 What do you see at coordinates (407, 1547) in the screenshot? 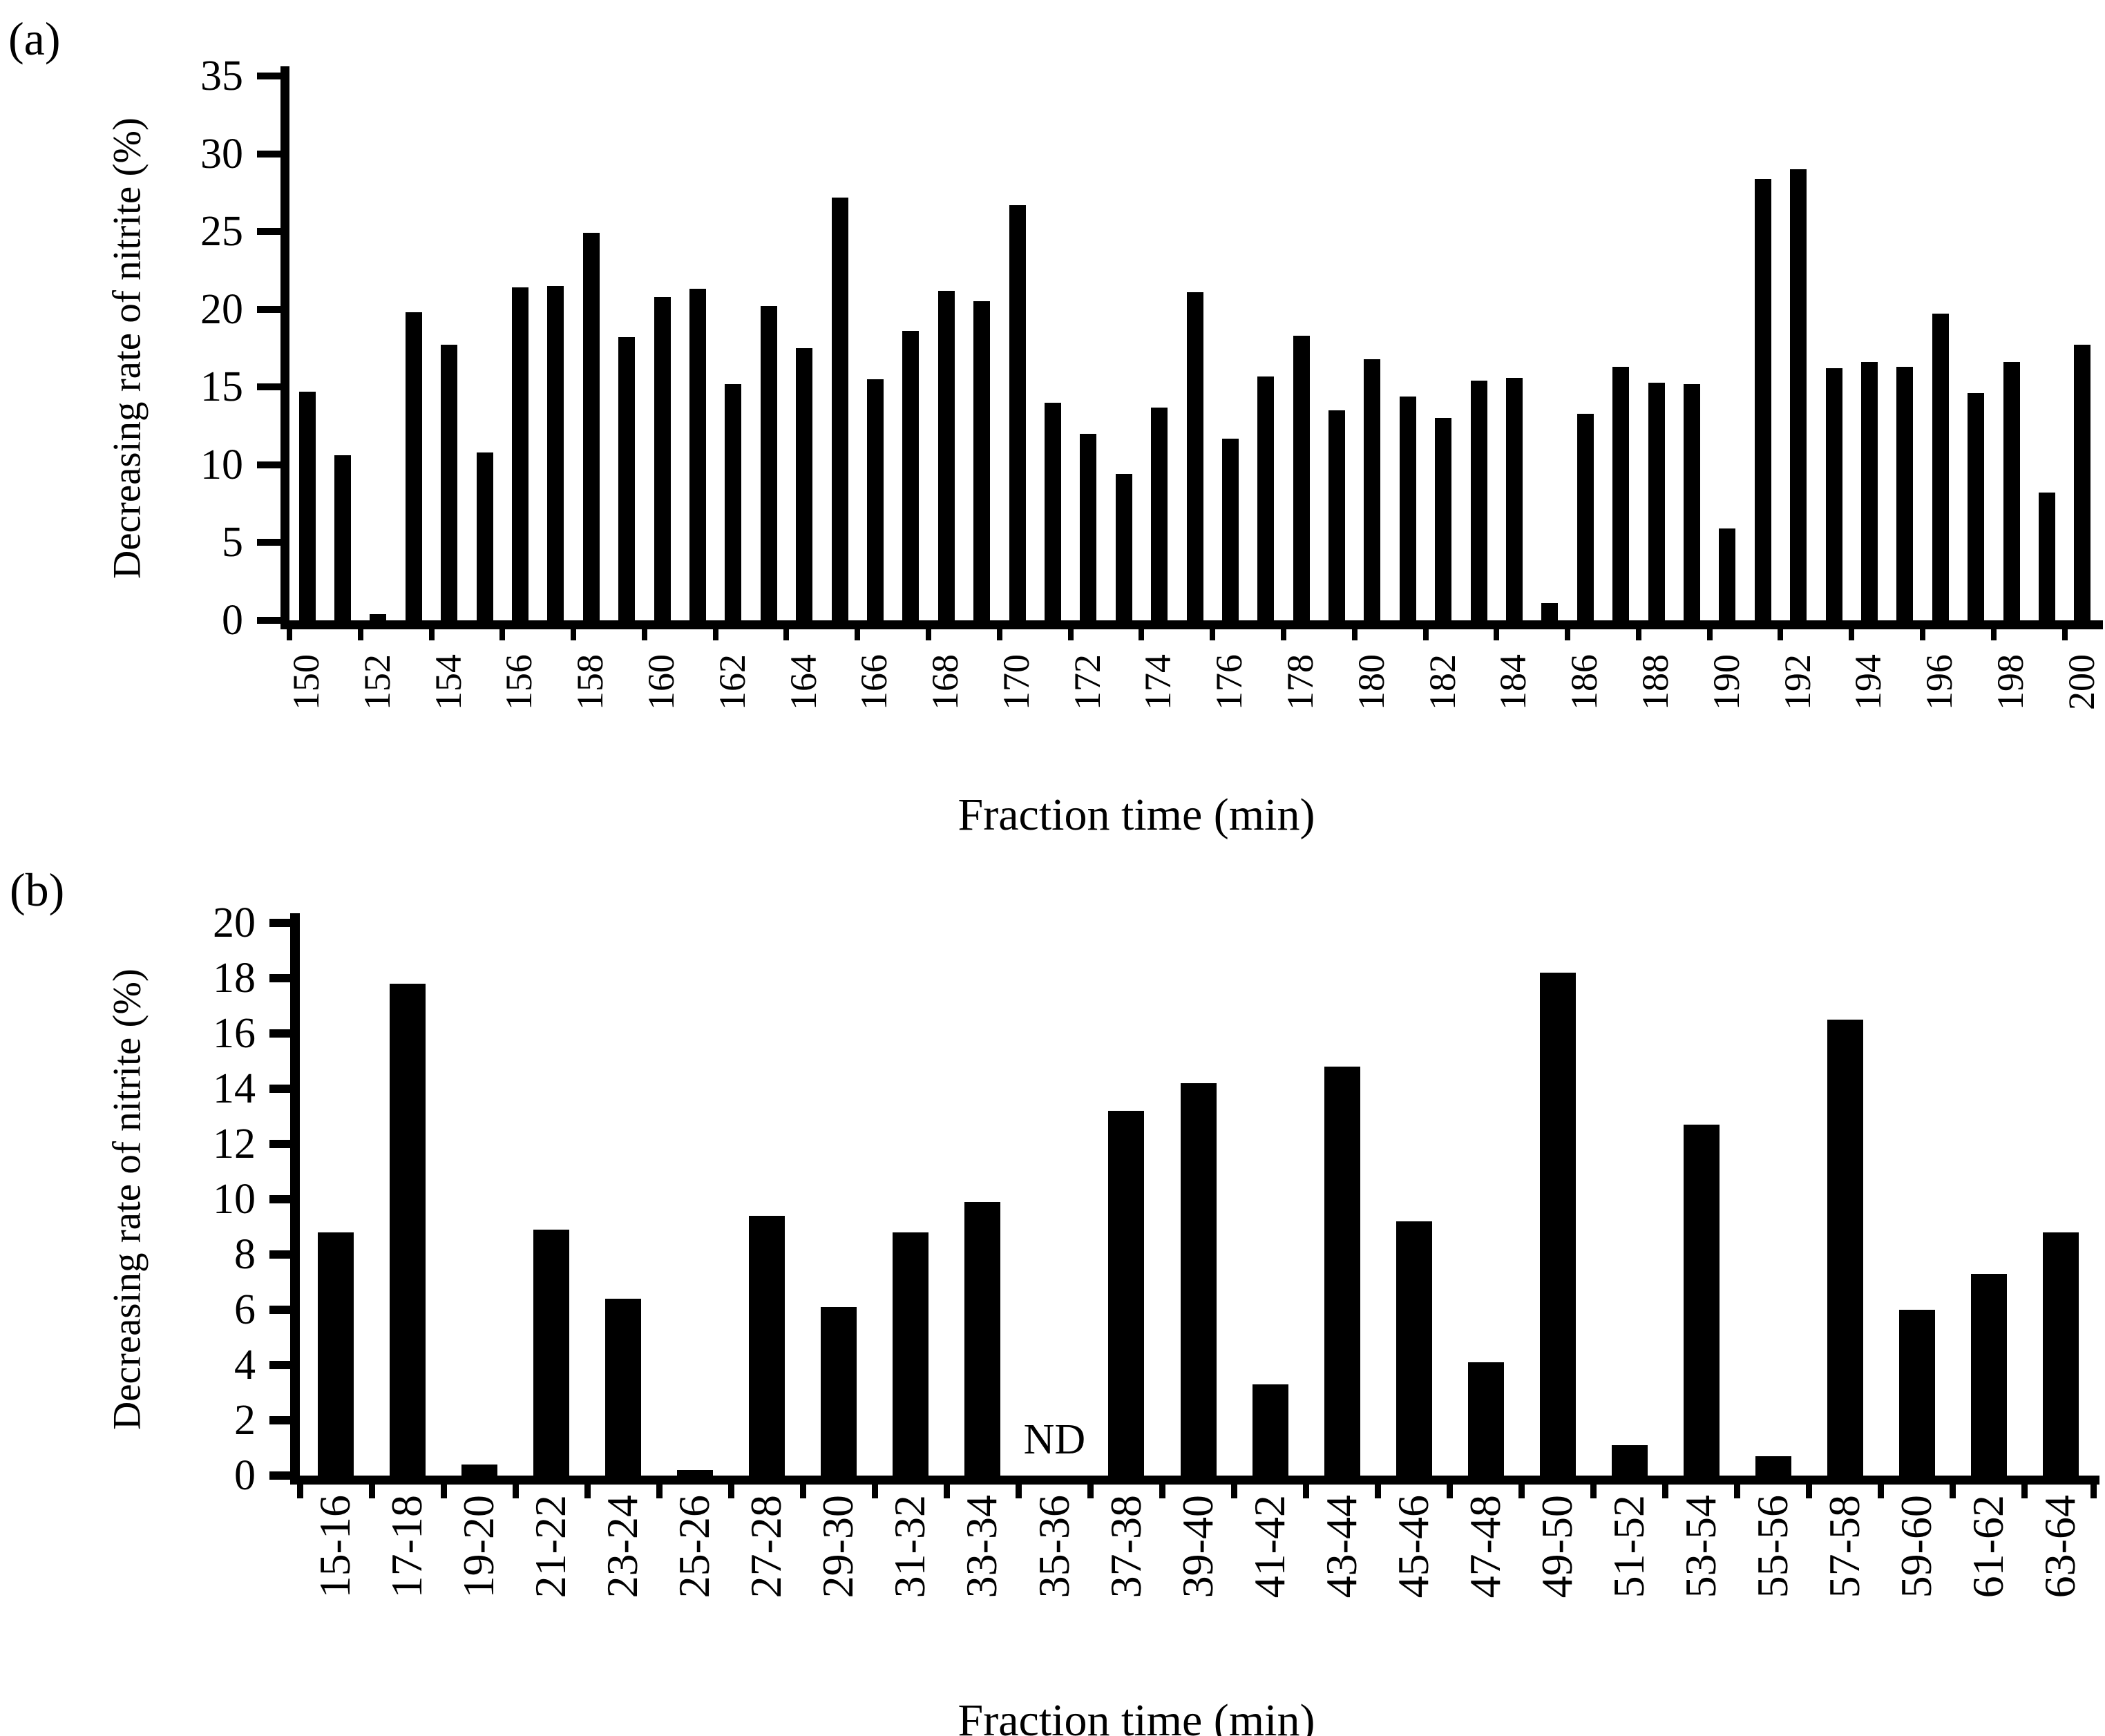
I see `x-tick-label: 17-18` at bounding box center [407, 1547].